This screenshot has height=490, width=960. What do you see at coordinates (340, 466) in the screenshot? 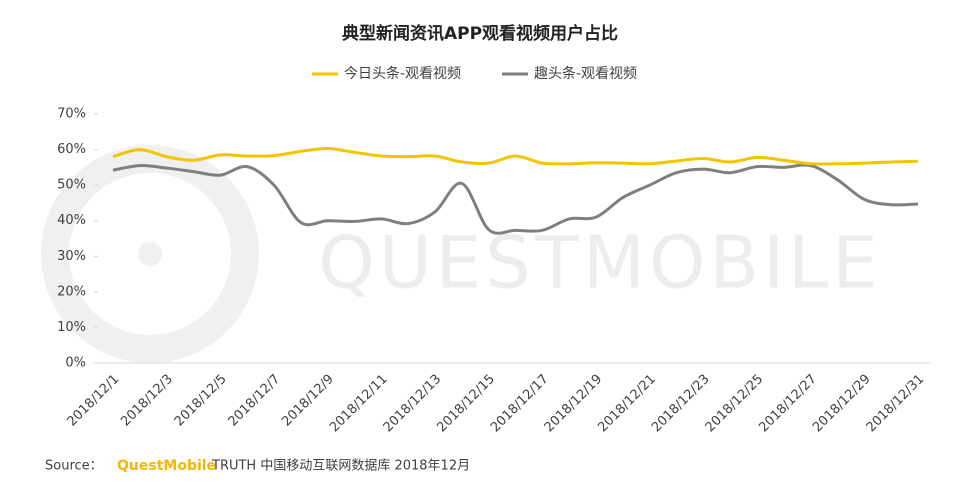
I see `source-text: TRUTH 中国移动互联网数据库 2018年12月` at bounding box center [340, 466].